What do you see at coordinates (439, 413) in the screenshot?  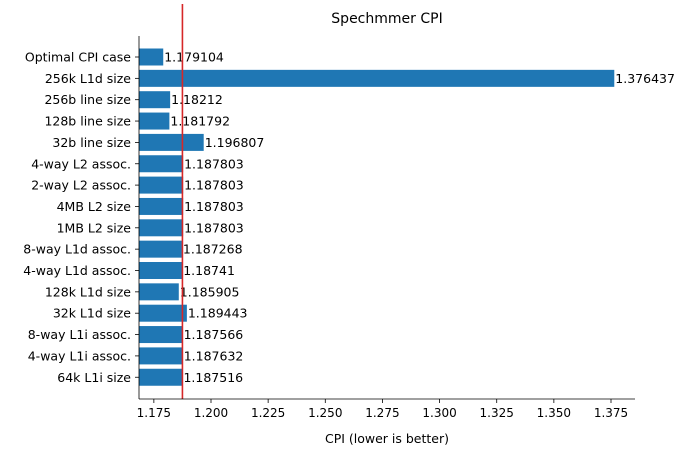 I see `x-tick-label: 1.300` at bounding box center [439, 413].